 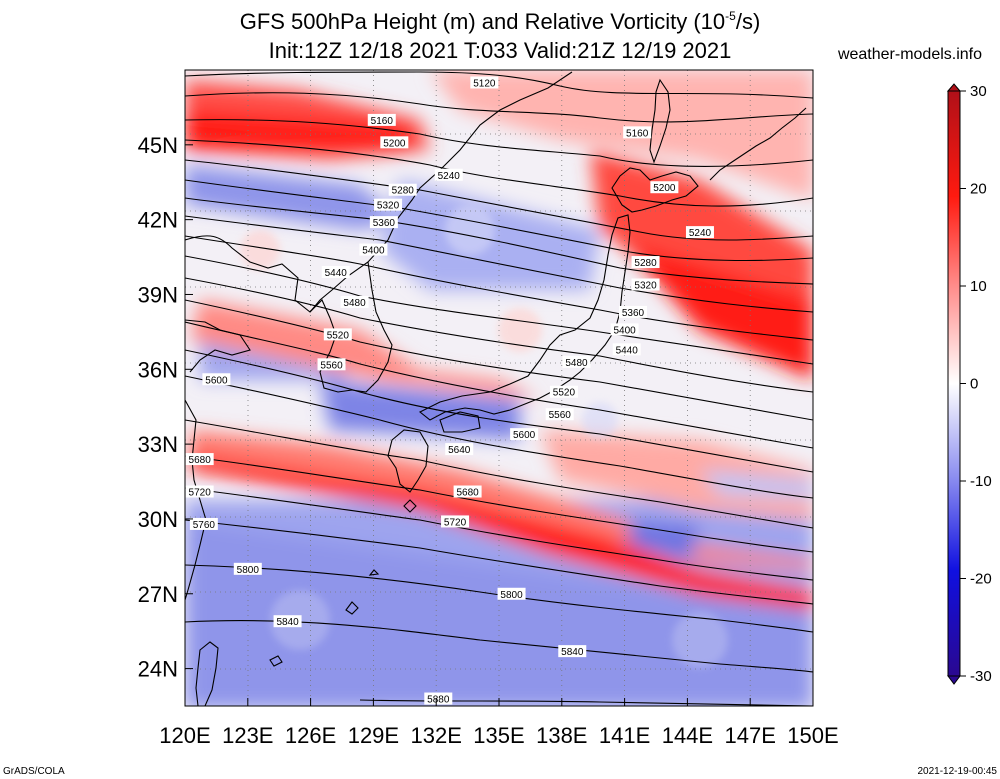 I want to click on contour-label: 5600, so click(x=524, y=434).